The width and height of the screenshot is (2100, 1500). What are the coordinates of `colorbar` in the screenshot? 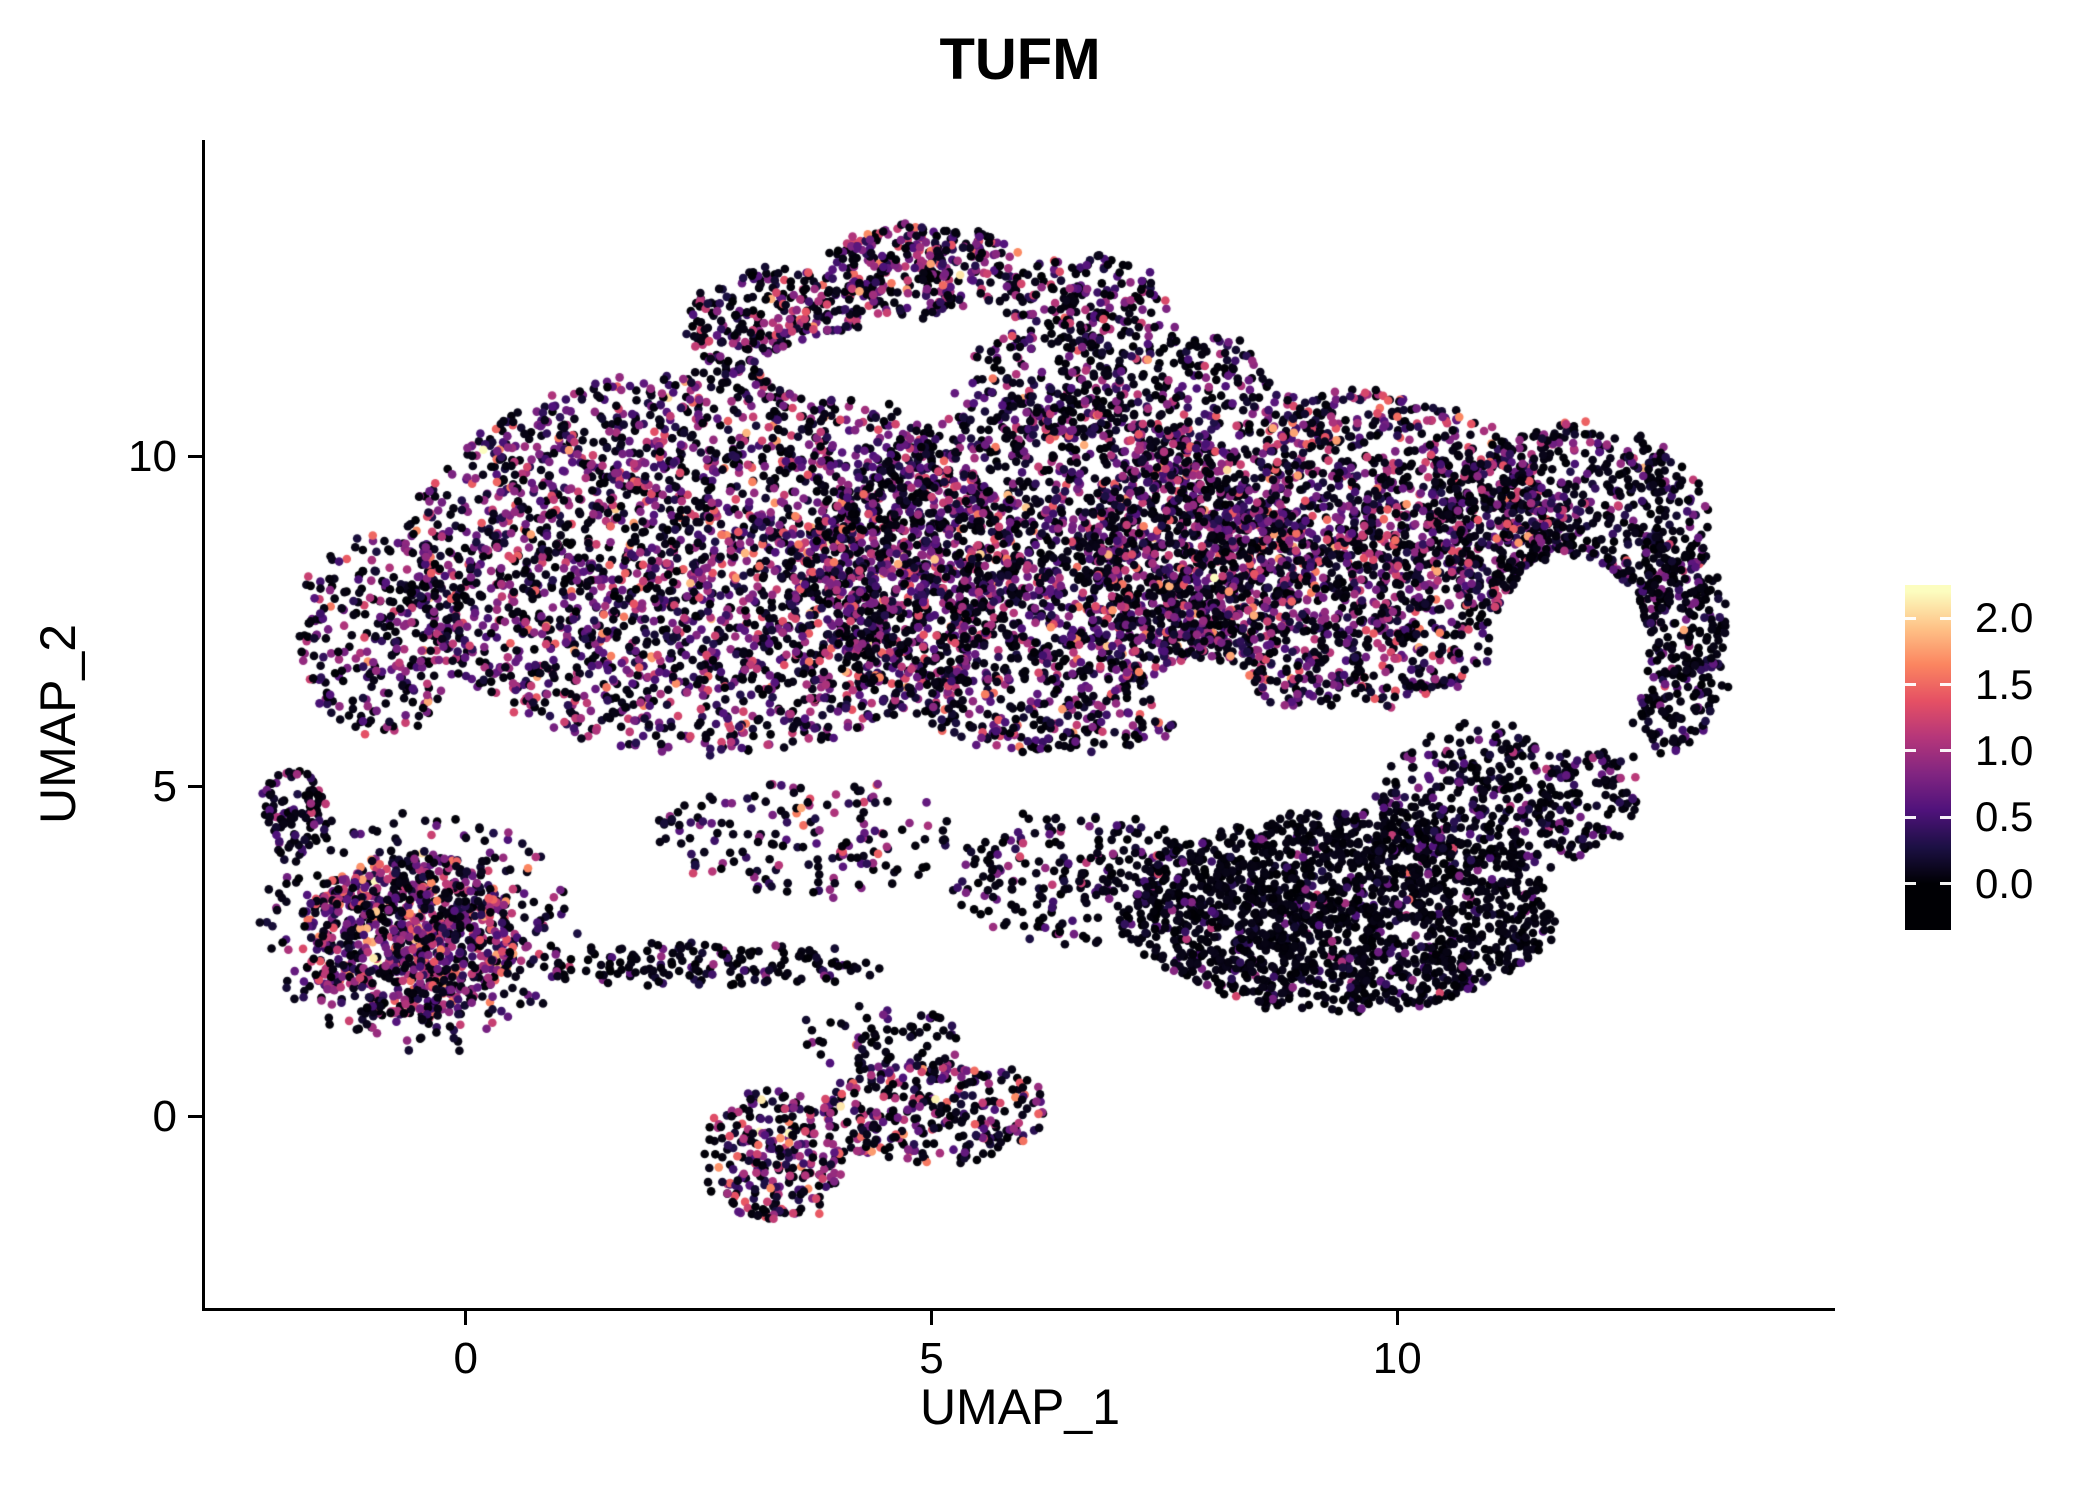 It's located at (1928, 757).